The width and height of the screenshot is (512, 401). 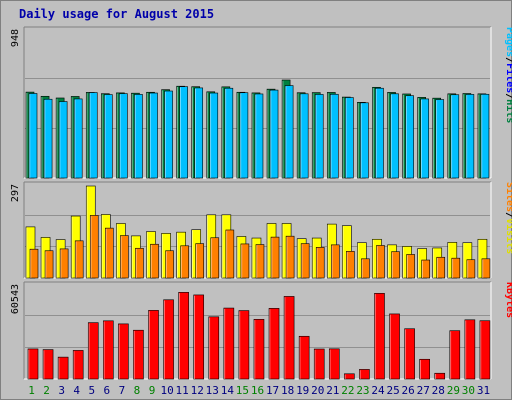 What do you see at coordinates (152, 390) in the screenshot?
I see `x-tick-label: 9` at bounding box center [152, 390].